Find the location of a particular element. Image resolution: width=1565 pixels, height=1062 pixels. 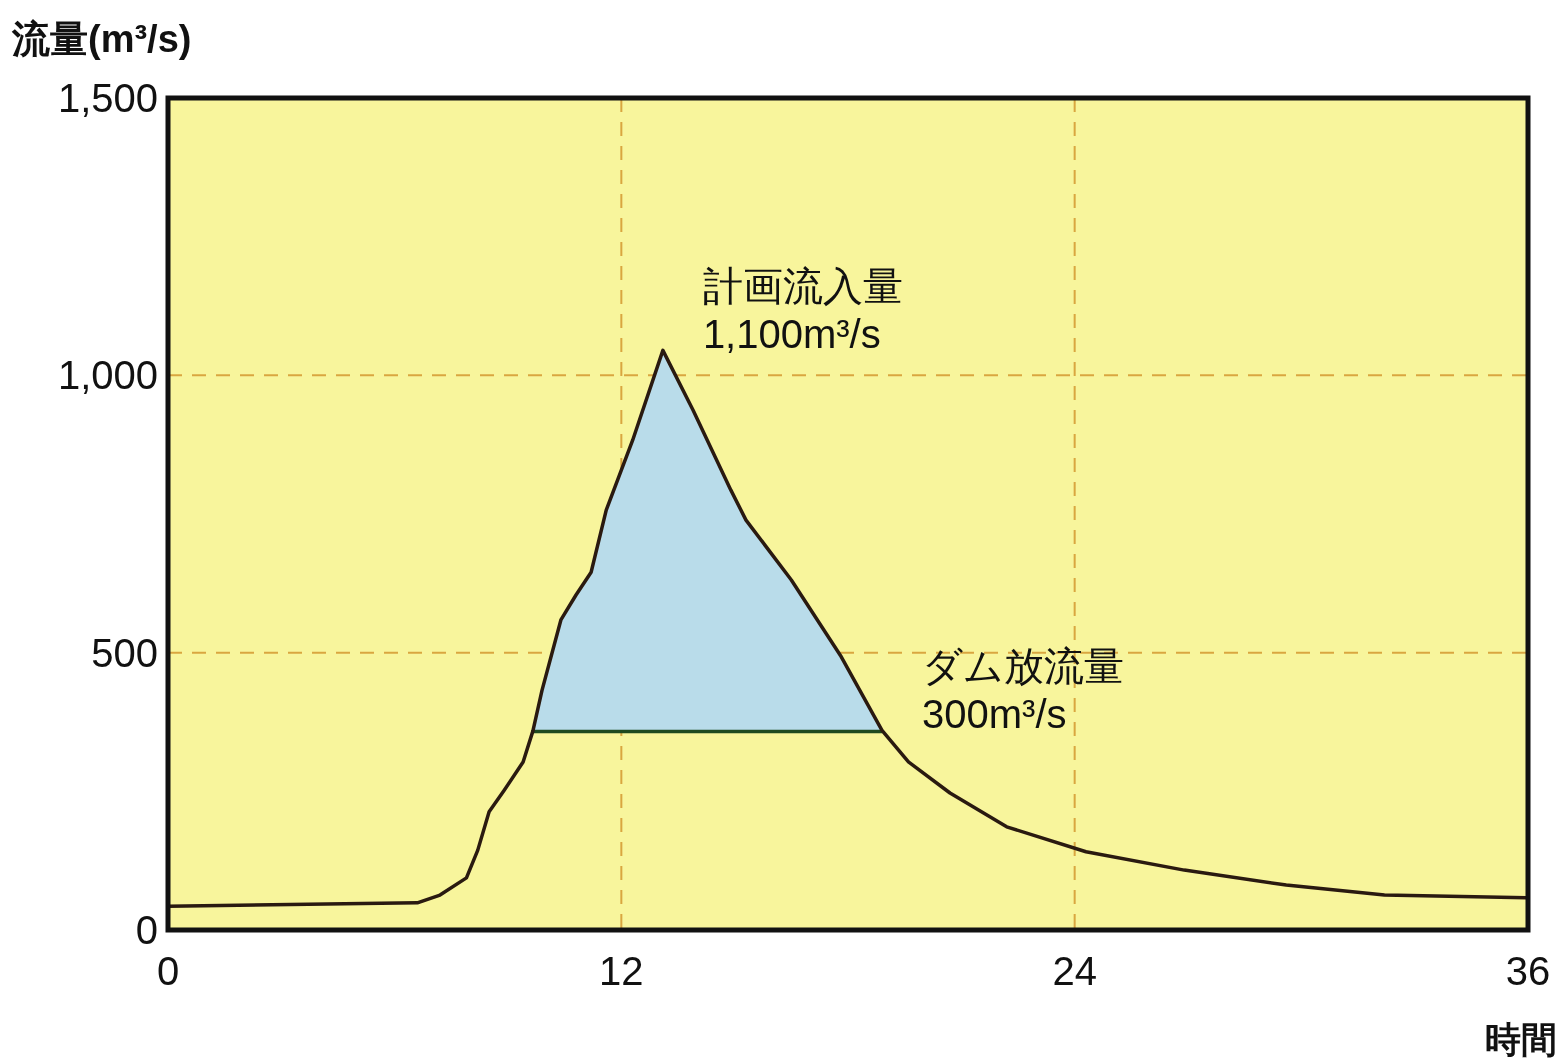

annotation: 計画流入量 1,100m³/s is located at coordinates (802, 310).